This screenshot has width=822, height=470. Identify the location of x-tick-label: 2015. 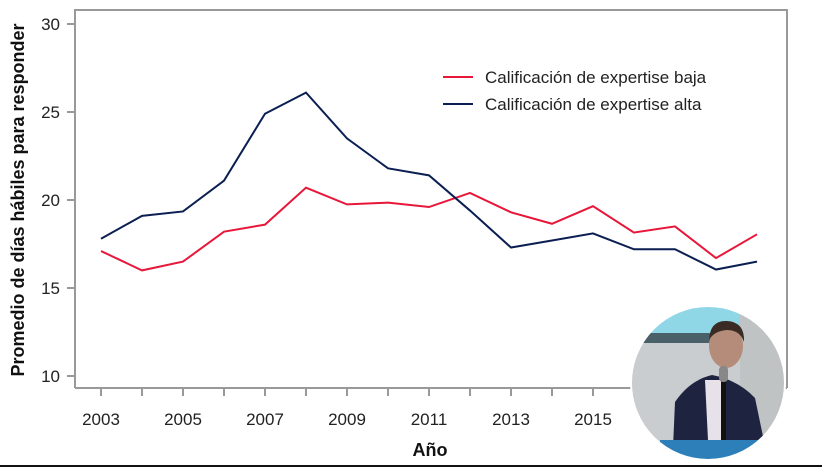
(593, 419).